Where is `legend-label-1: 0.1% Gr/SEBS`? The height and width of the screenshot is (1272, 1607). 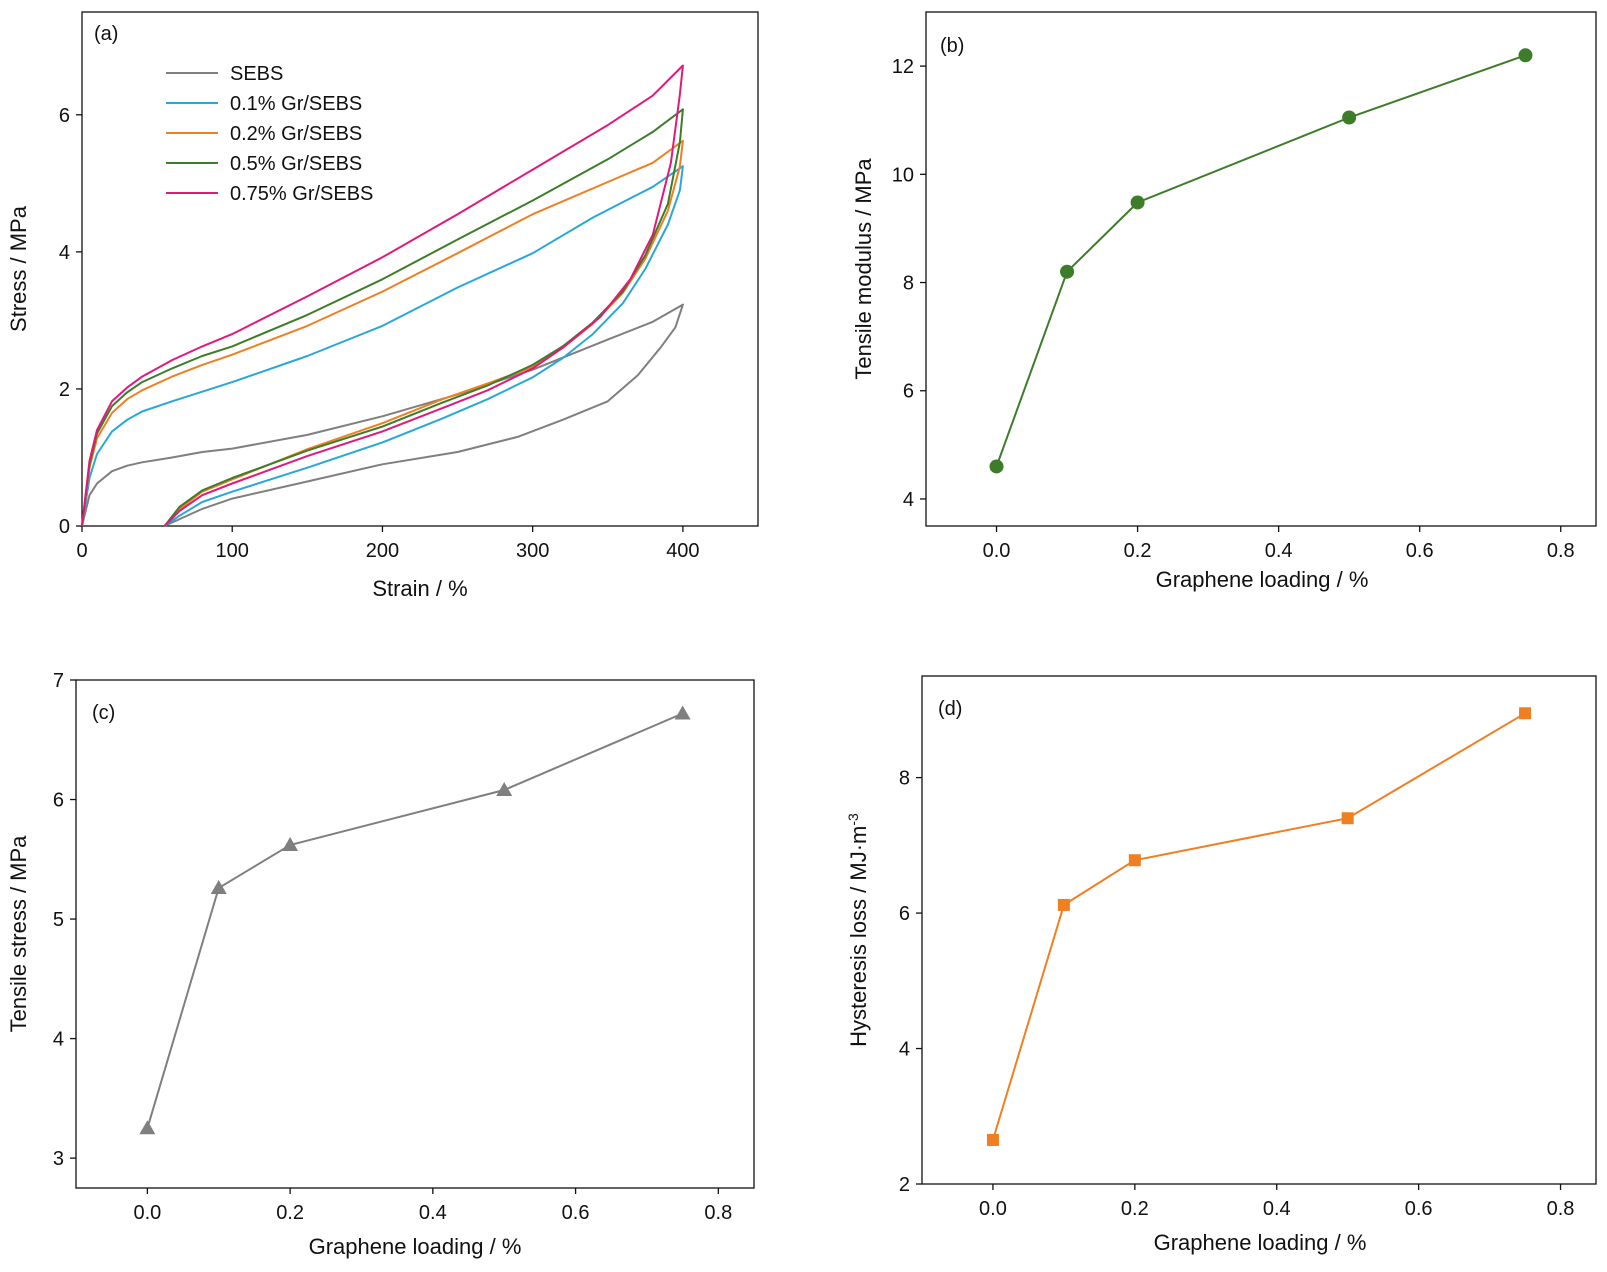
legend-label-1: 0.1% Gr/SEBS is located at coordinates (296, 104).